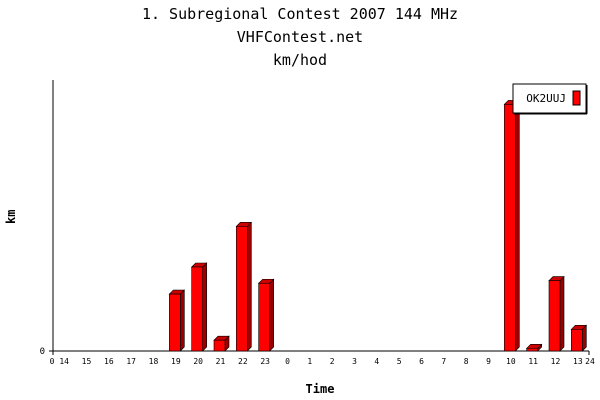 This screenshot has height=400, width=600. I want to click on x-axis-label: Time, so click(320, 389).